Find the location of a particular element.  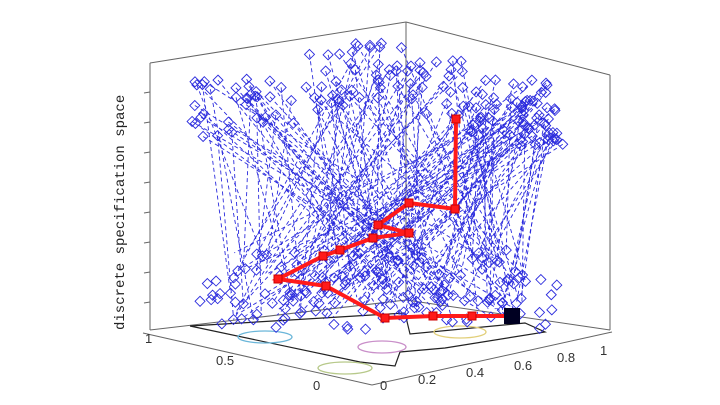

z-axis-label: discrete specification space is located at coordinates (121, 212).